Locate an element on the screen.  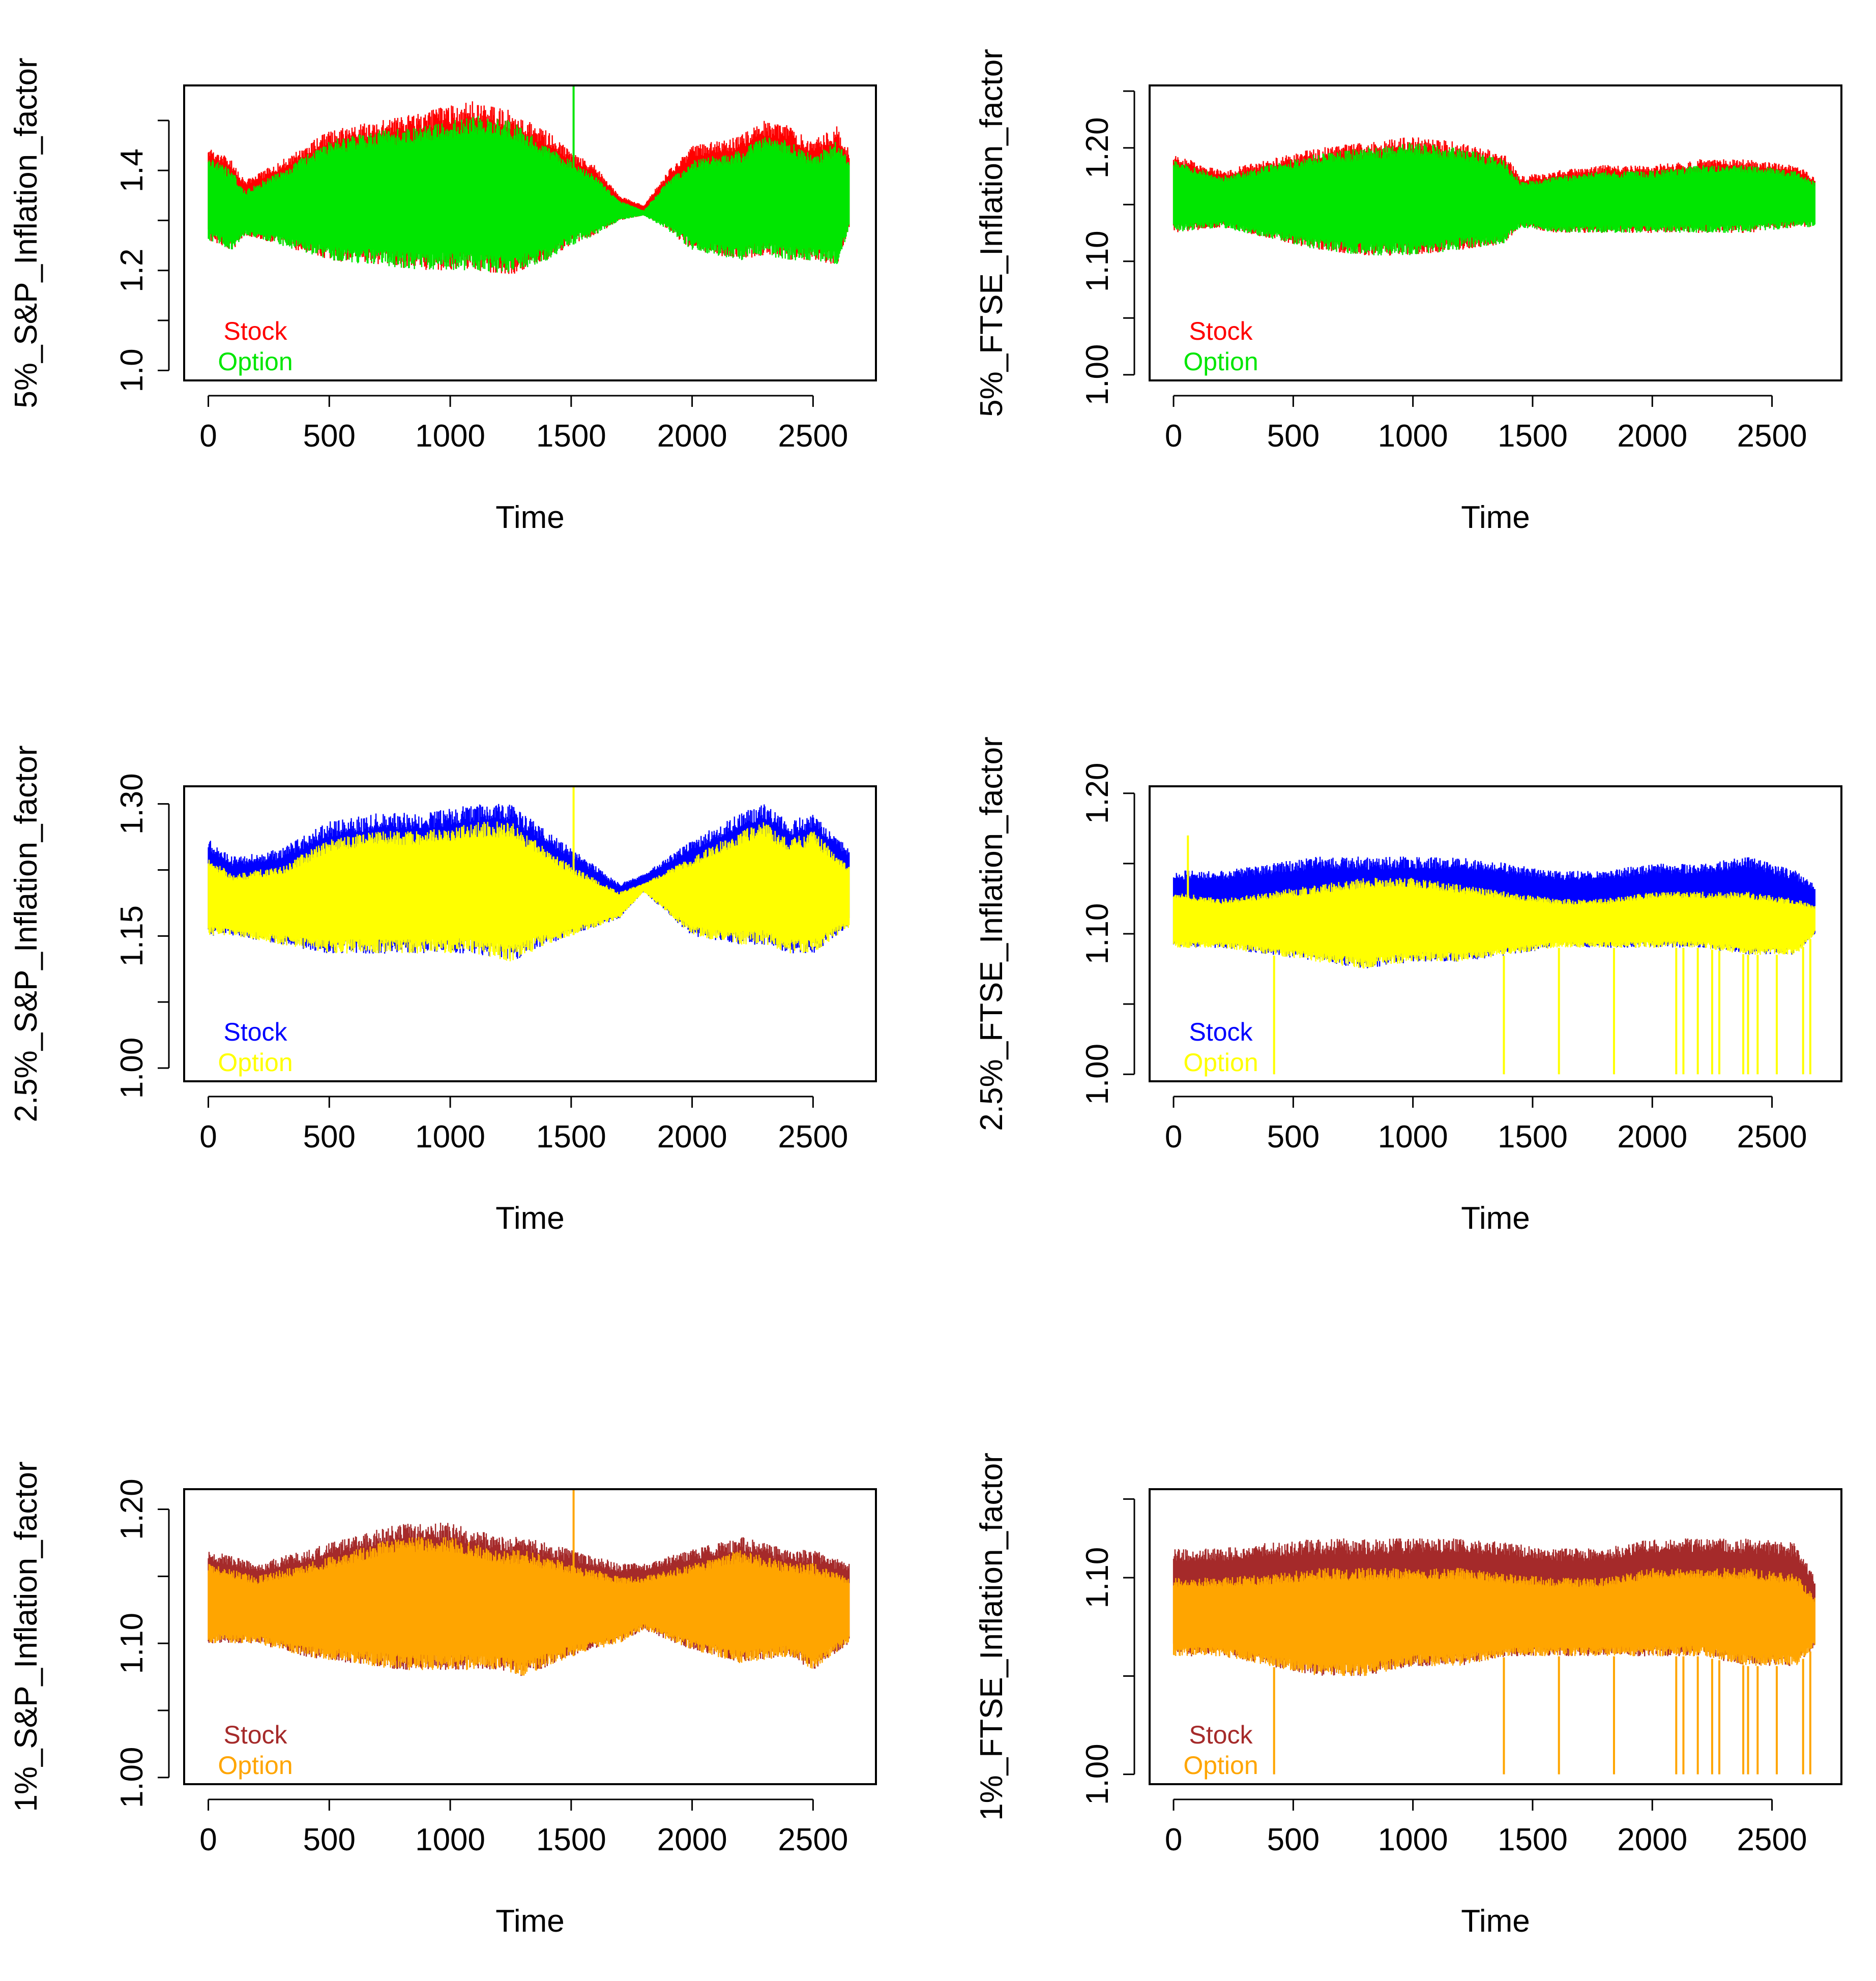
y-axis-title: 5%_S&P_Inflation_factor is located at coordinates (26, 232).